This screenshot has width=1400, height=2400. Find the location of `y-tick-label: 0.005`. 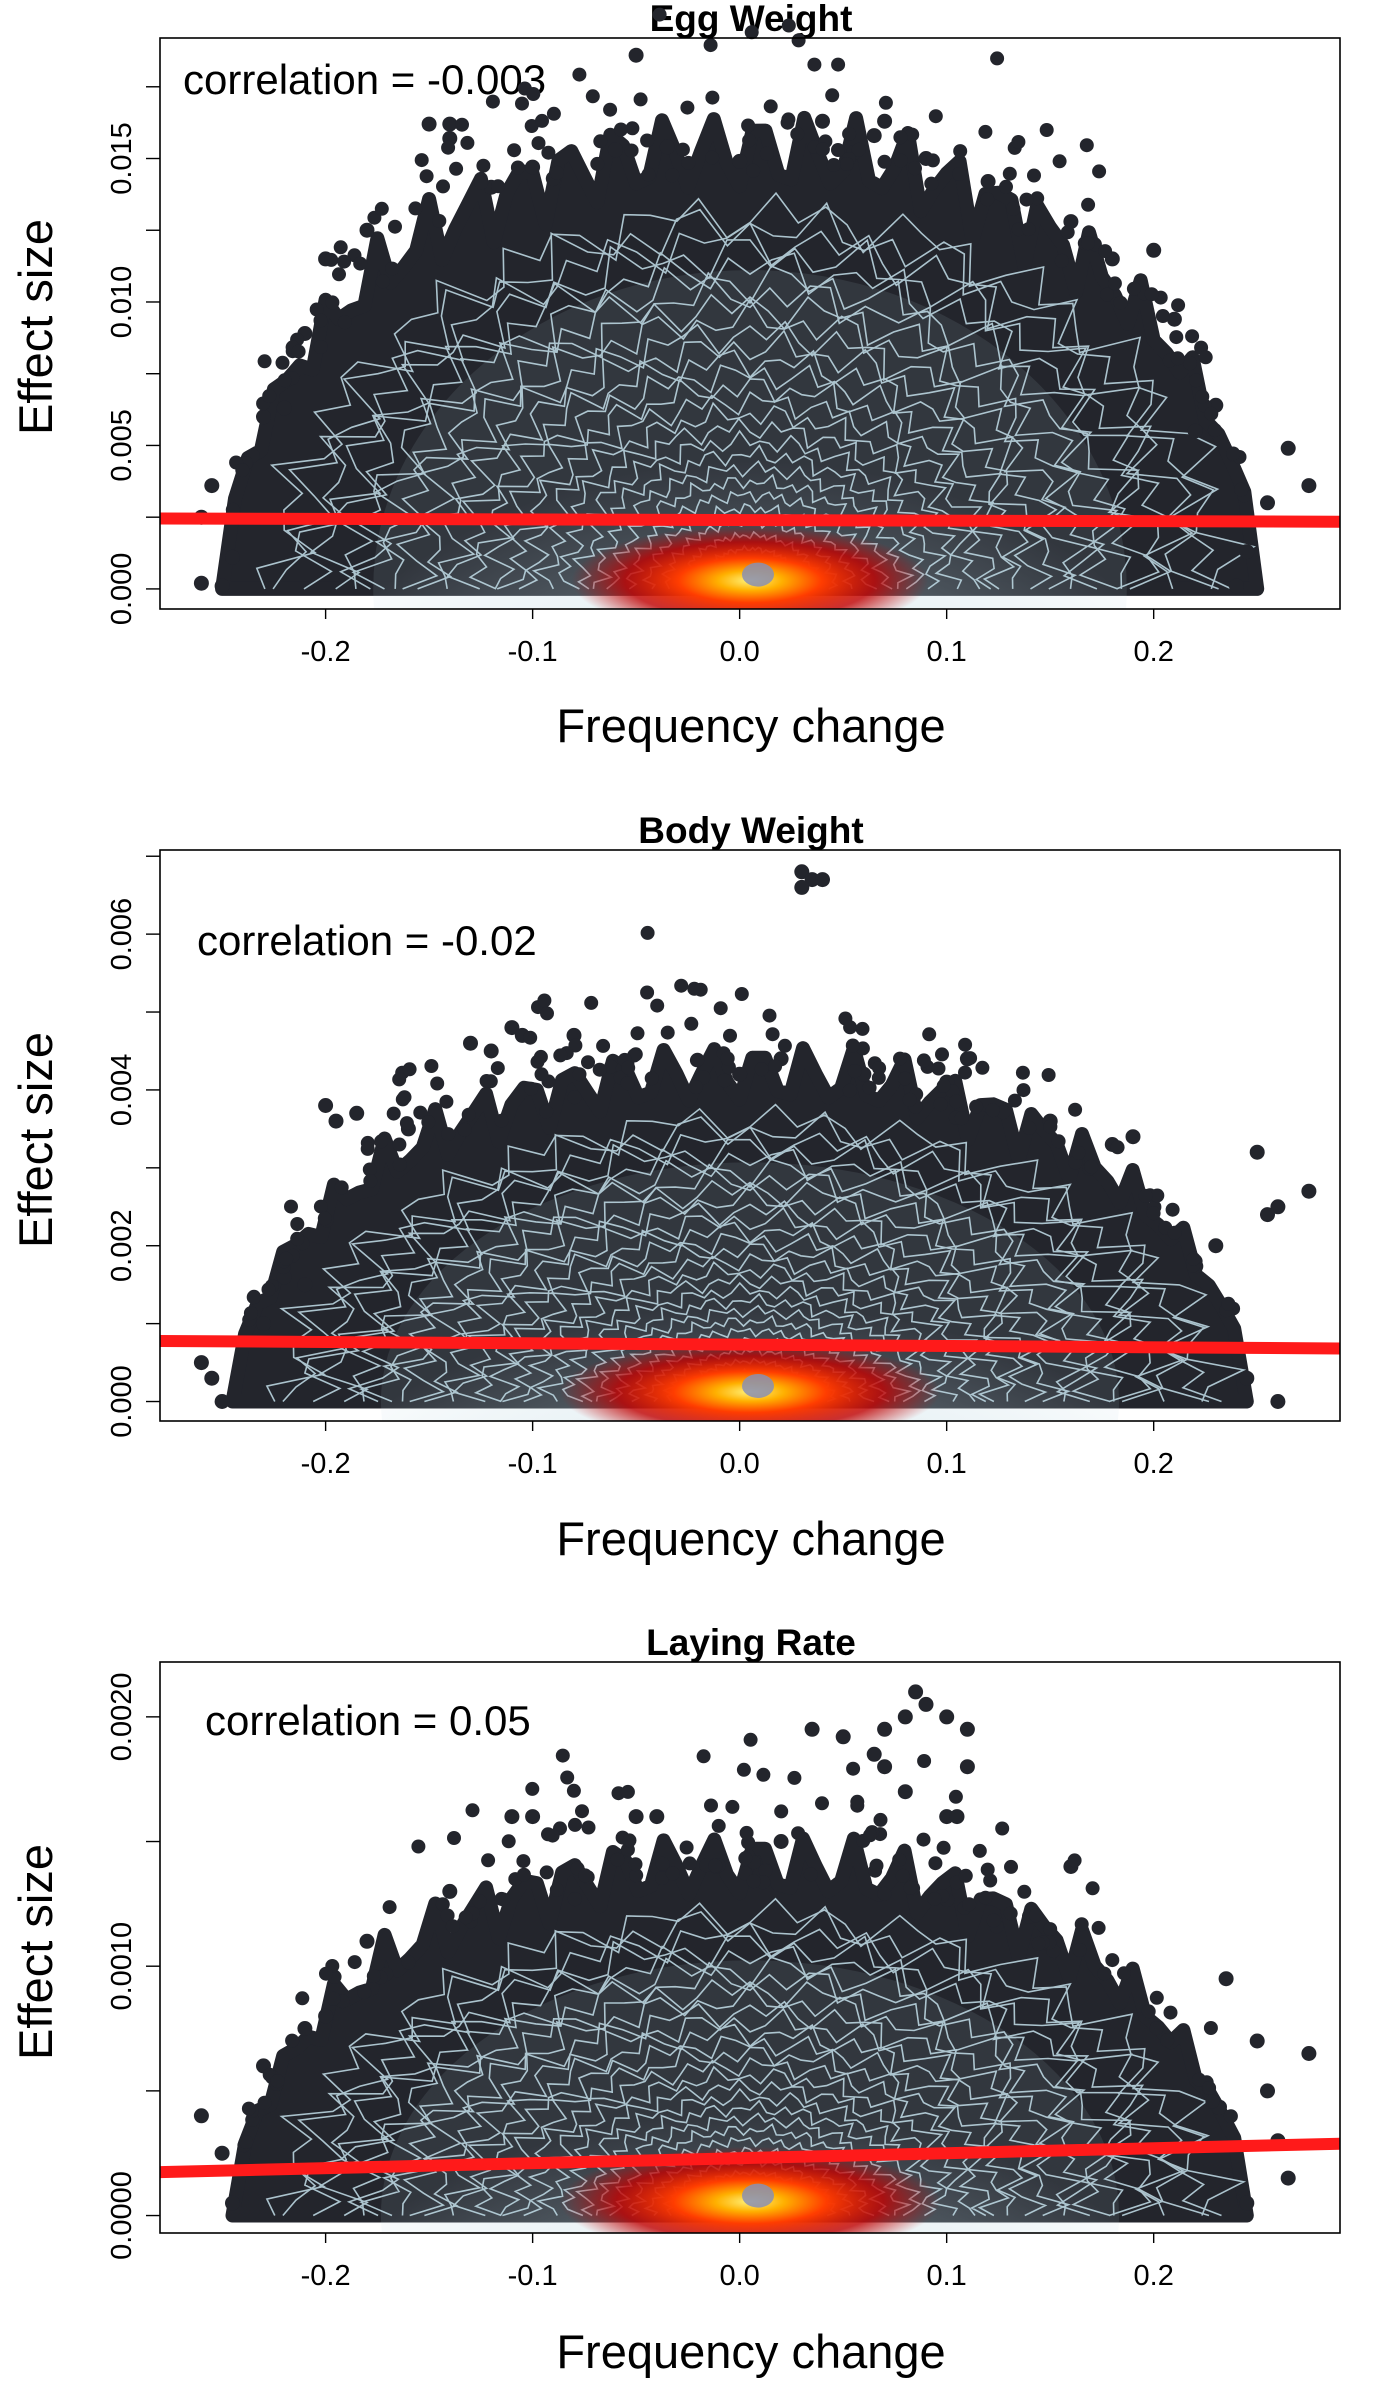

y-tick-label: 0.005 is located at coordinates (122, 445).